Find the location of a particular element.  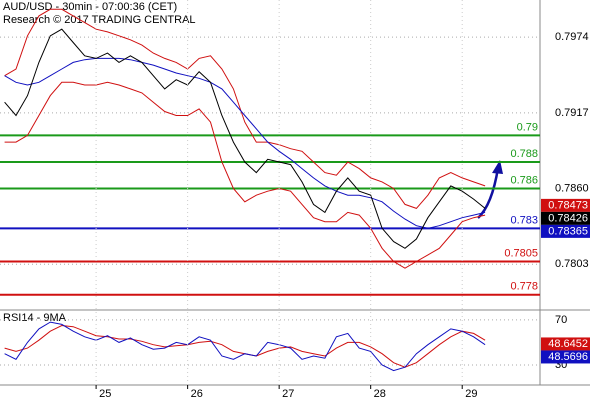

price-marker-label: 0.78365 is located at coordinates (568, 231).